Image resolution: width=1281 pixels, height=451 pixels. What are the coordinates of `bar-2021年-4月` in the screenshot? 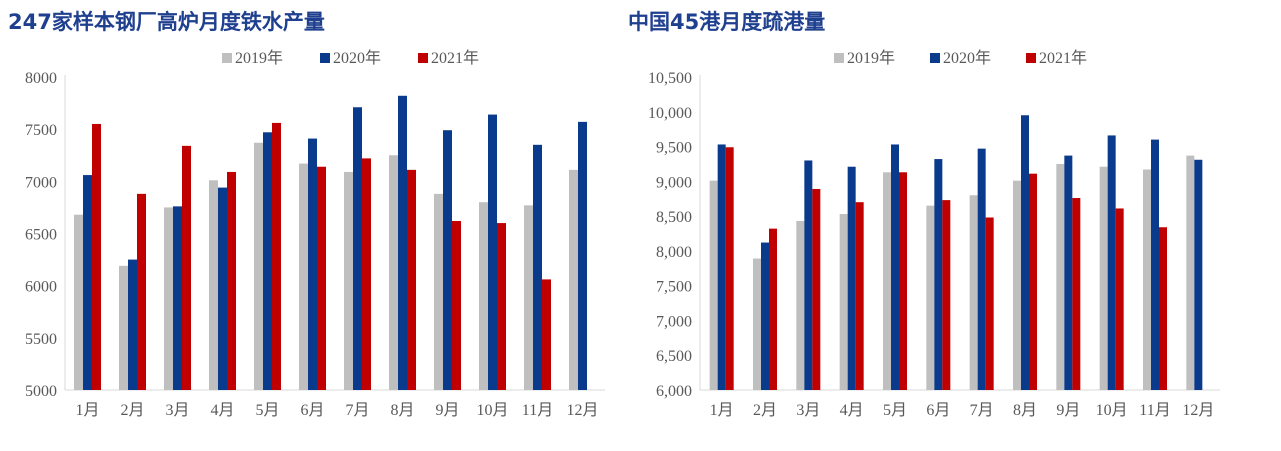 It's located at (859, 296).